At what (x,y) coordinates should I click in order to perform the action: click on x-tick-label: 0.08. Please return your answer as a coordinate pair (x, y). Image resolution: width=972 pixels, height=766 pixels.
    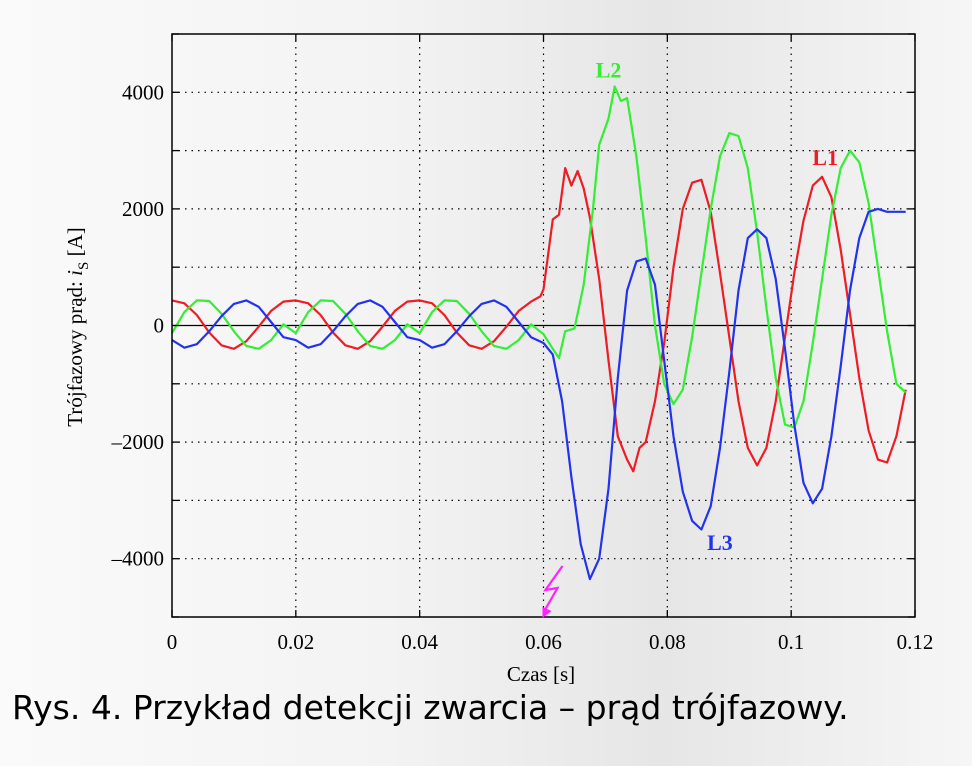
    Looking at the image, I should click on (667, 642).